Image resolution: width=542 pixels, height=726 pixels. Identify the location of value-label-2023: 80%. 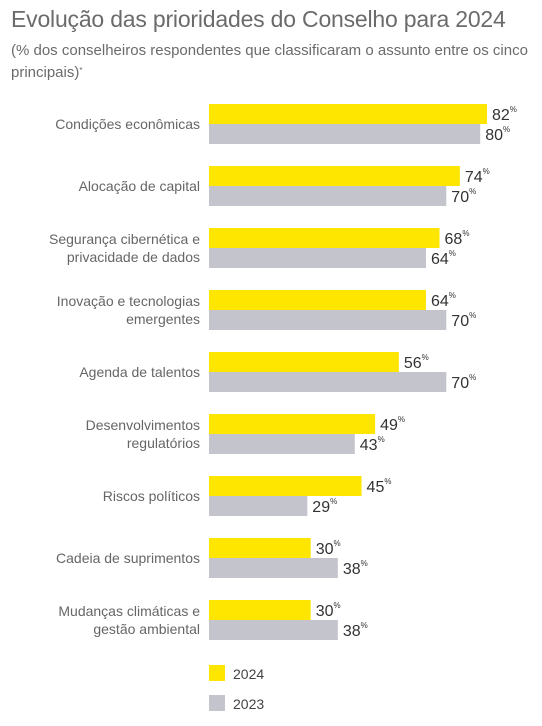
(497, 134).